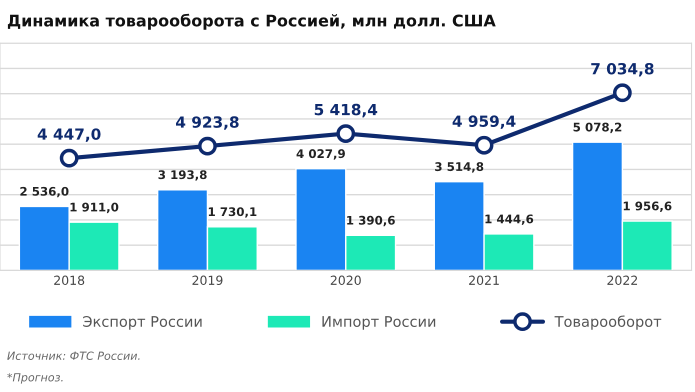  I want to click on data-label: 1 911,0, so click(94, 208).